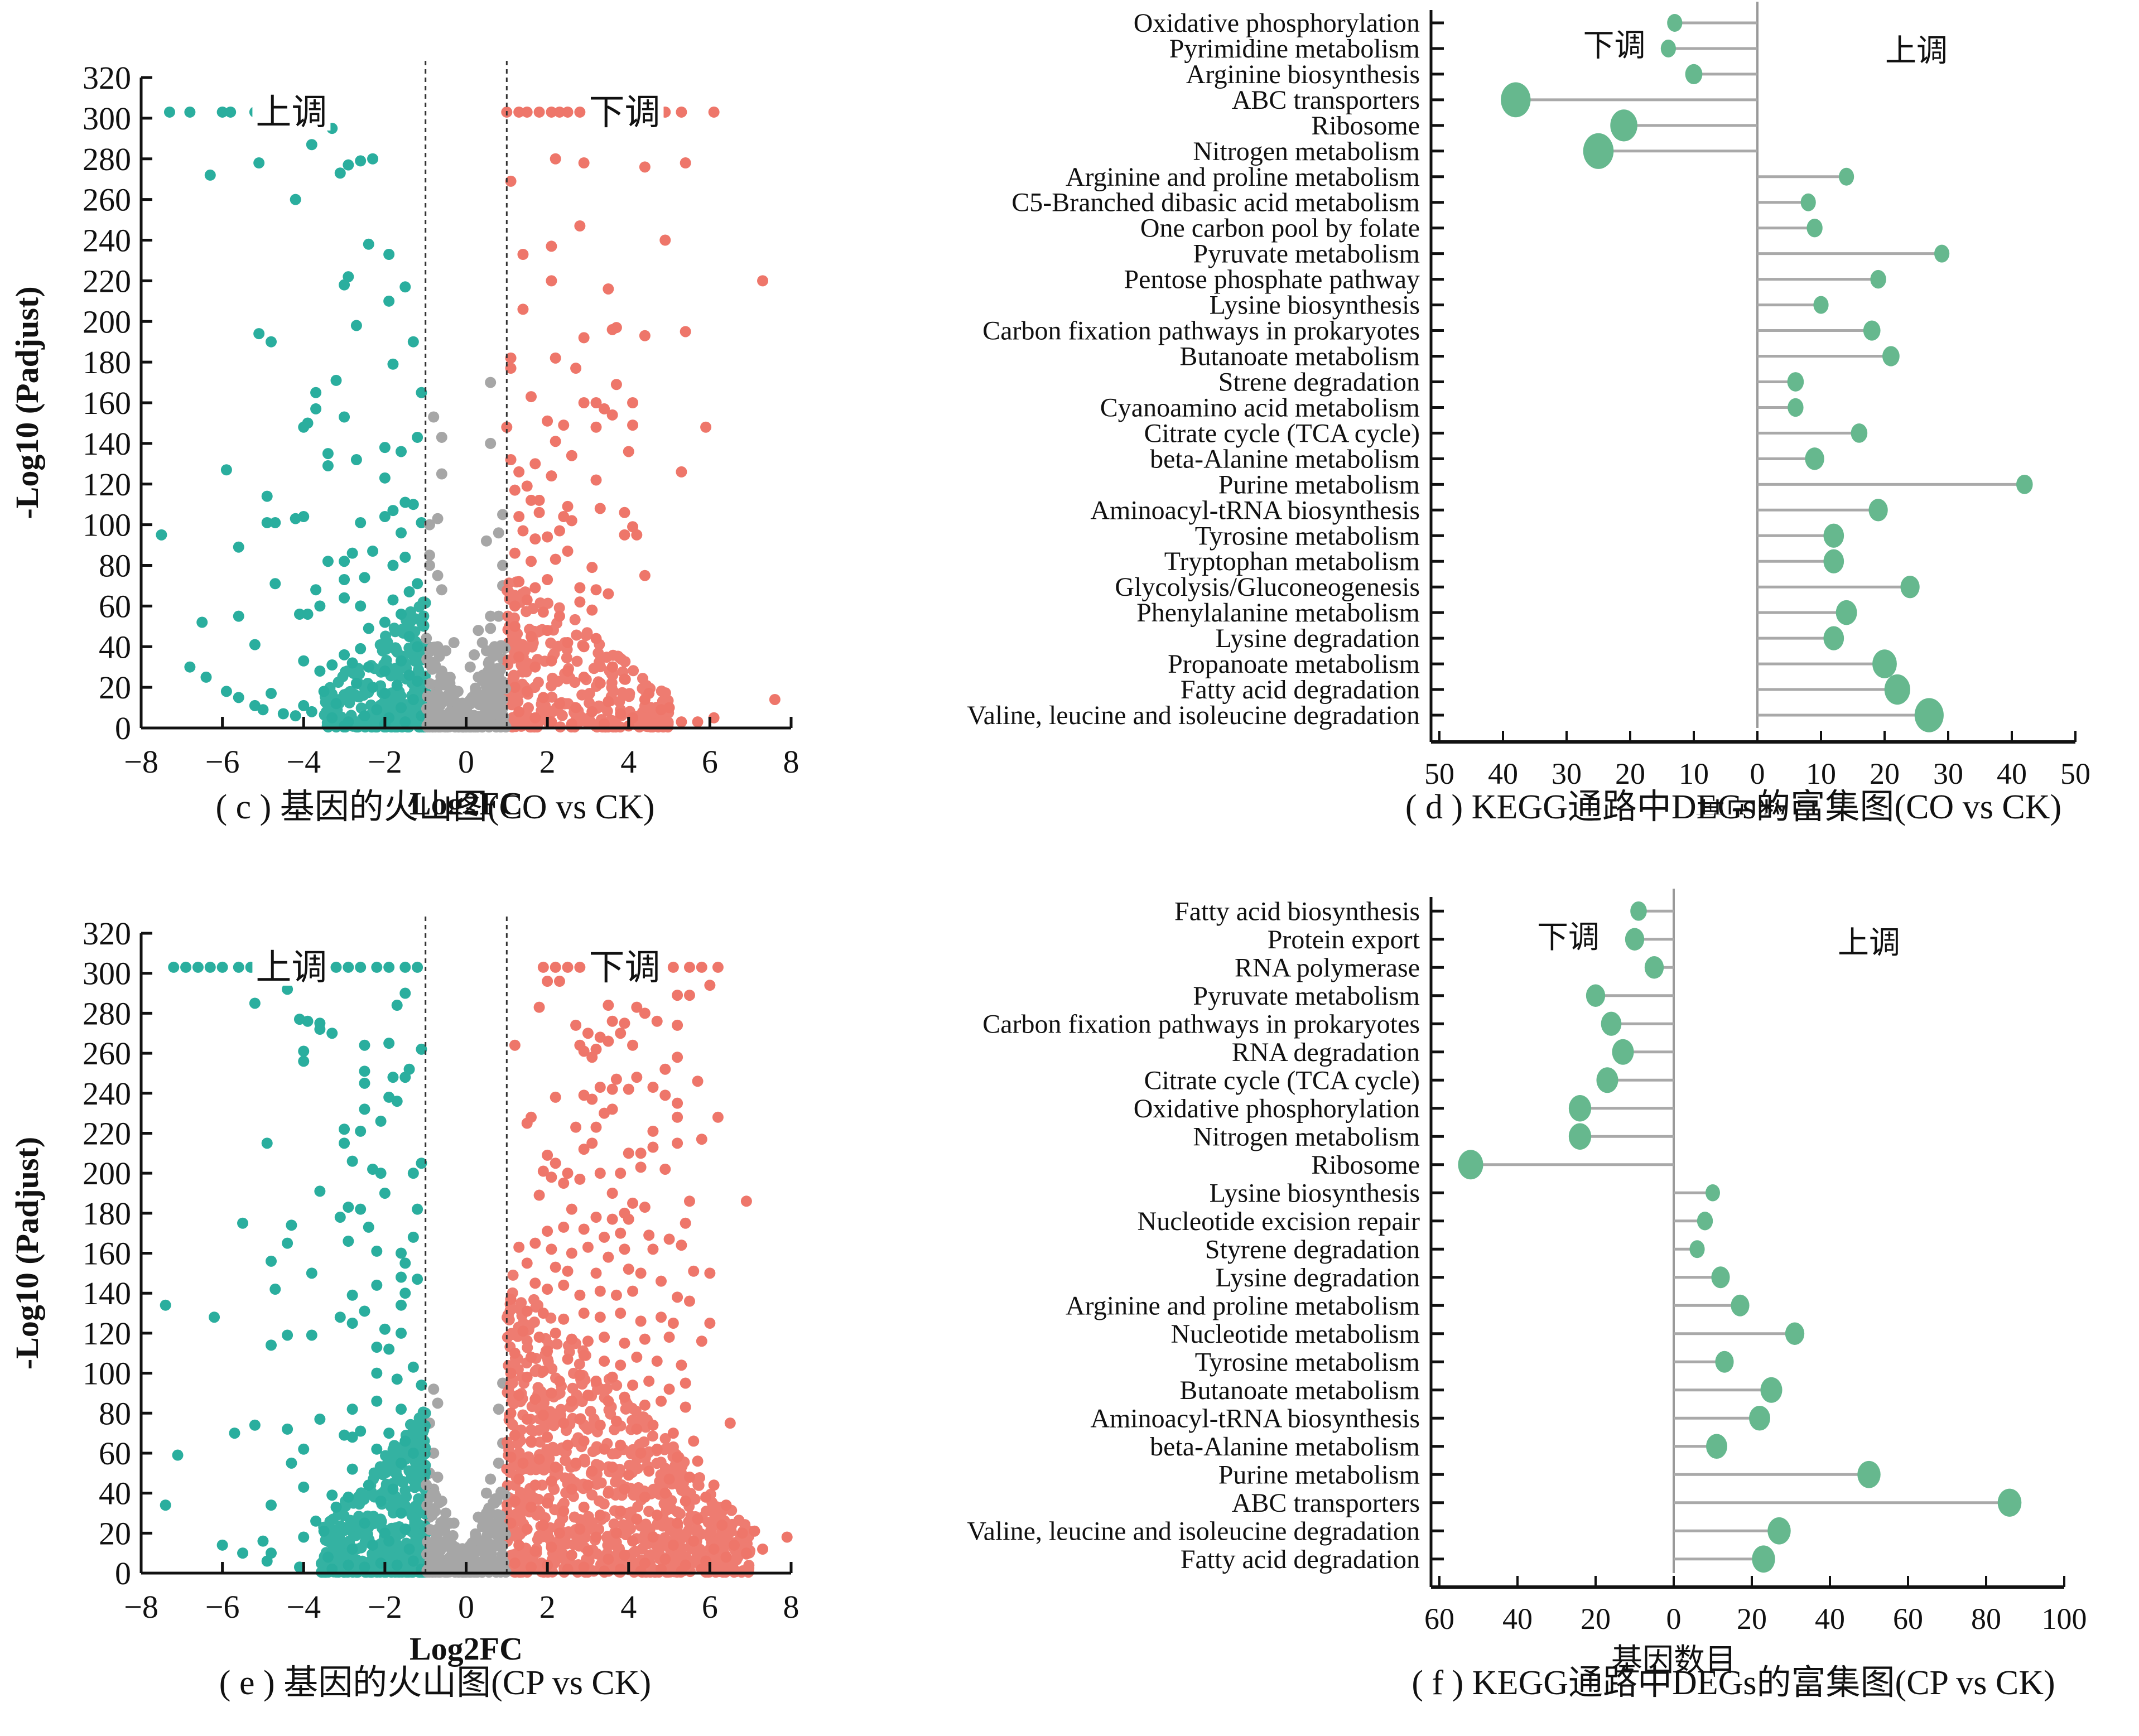 The width and height of the screenshot is (2139, 1736). What do you see at coordinates (1300, 1559) in the screenshot?
I see `category-label: Fatty acid degradation` at bounding box center [1300, 1559].